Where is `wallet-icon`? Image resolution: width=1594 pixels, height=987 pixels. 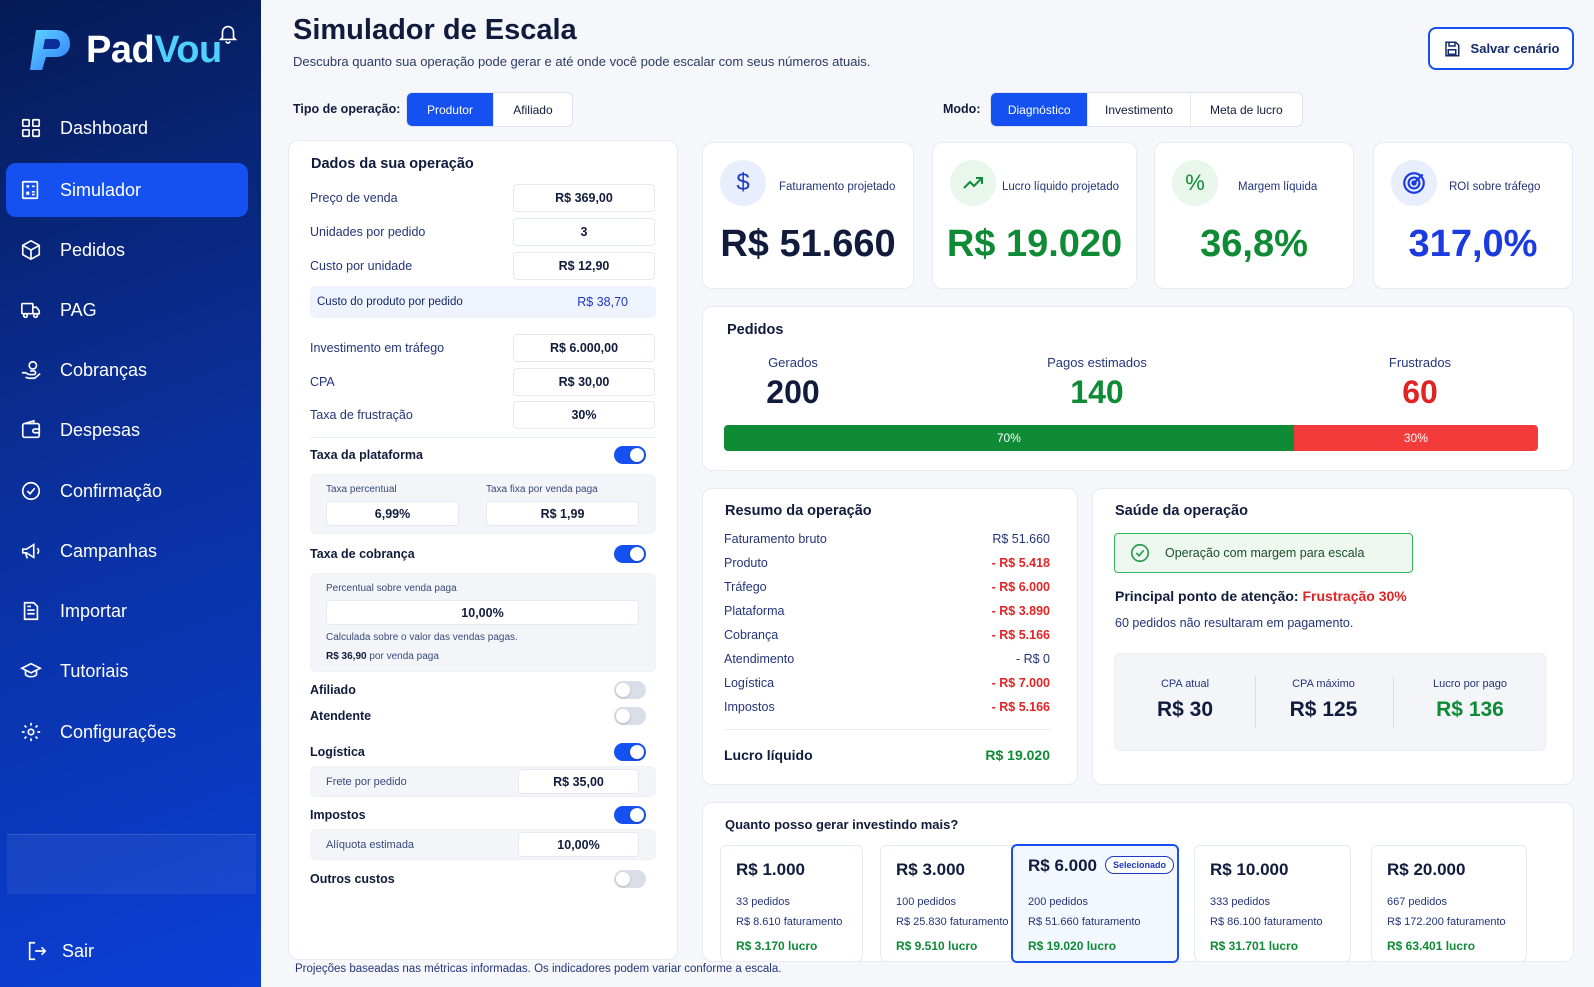
wallet-icon is located at coordinates (31, 429).